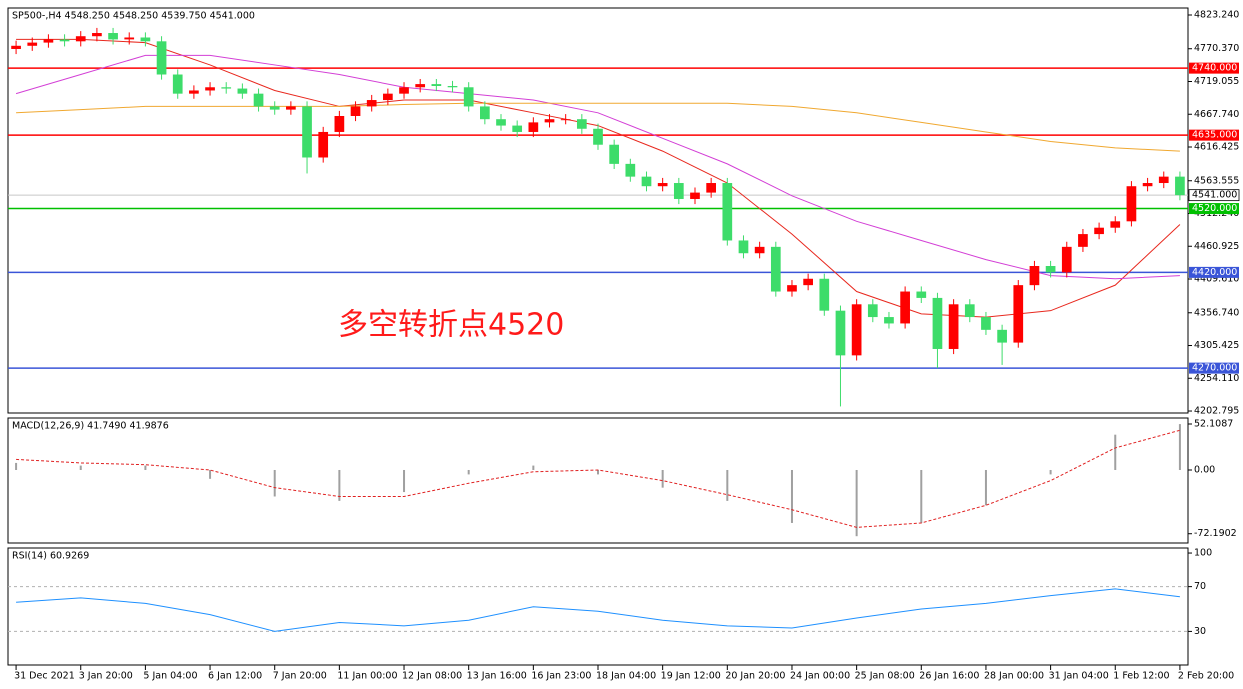 The height and width of the screenshot is (689, 1243). Describe the element at coordinates (755, 676) in the screenshot. I see `x-tick-label: 20 Jan 20:00` at that location.